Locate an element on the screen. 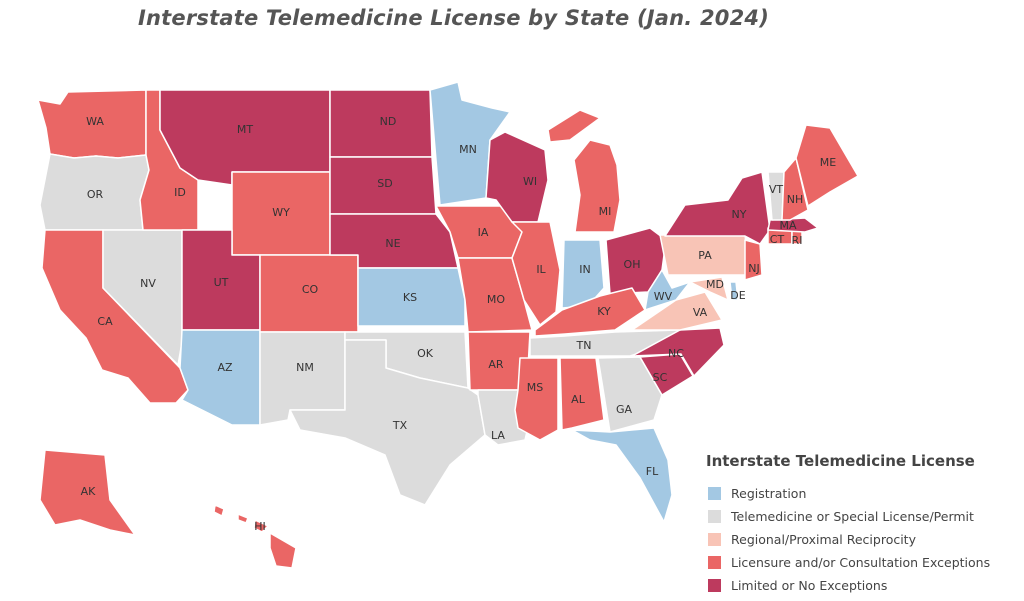 The image size is (1024, 601). state-label-ks: KS is located at coordinates (410, 297).